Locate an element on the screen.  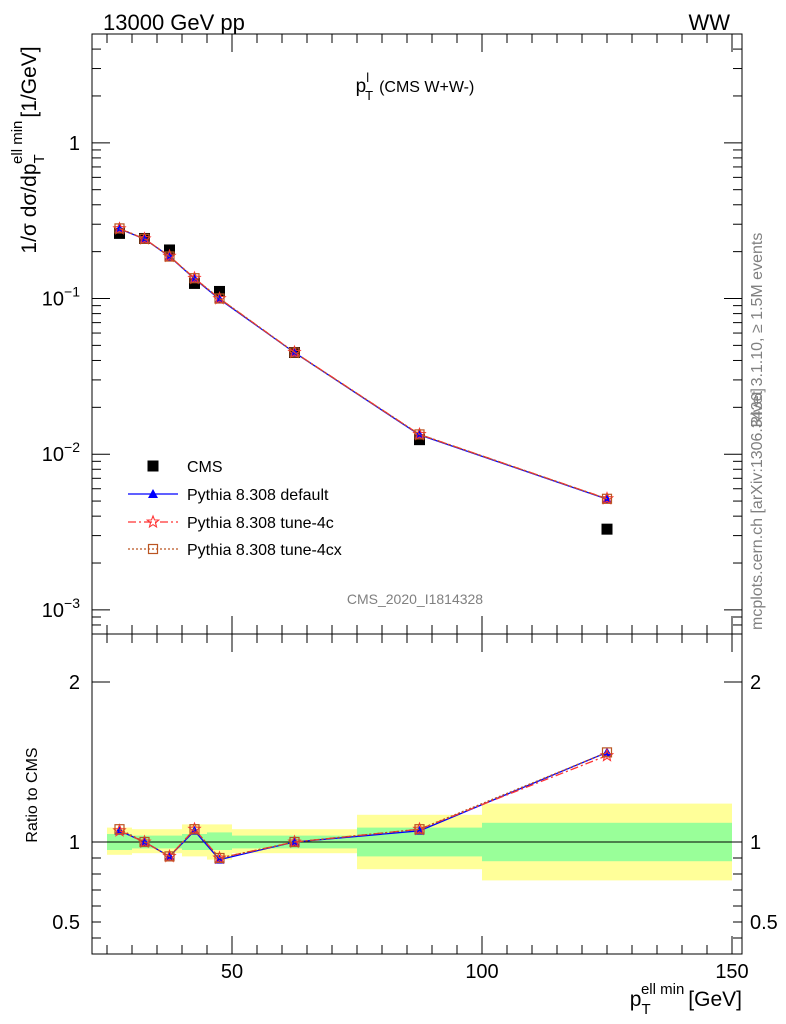
y-tick-label-right: 1 is located at coordinates (755, 843).